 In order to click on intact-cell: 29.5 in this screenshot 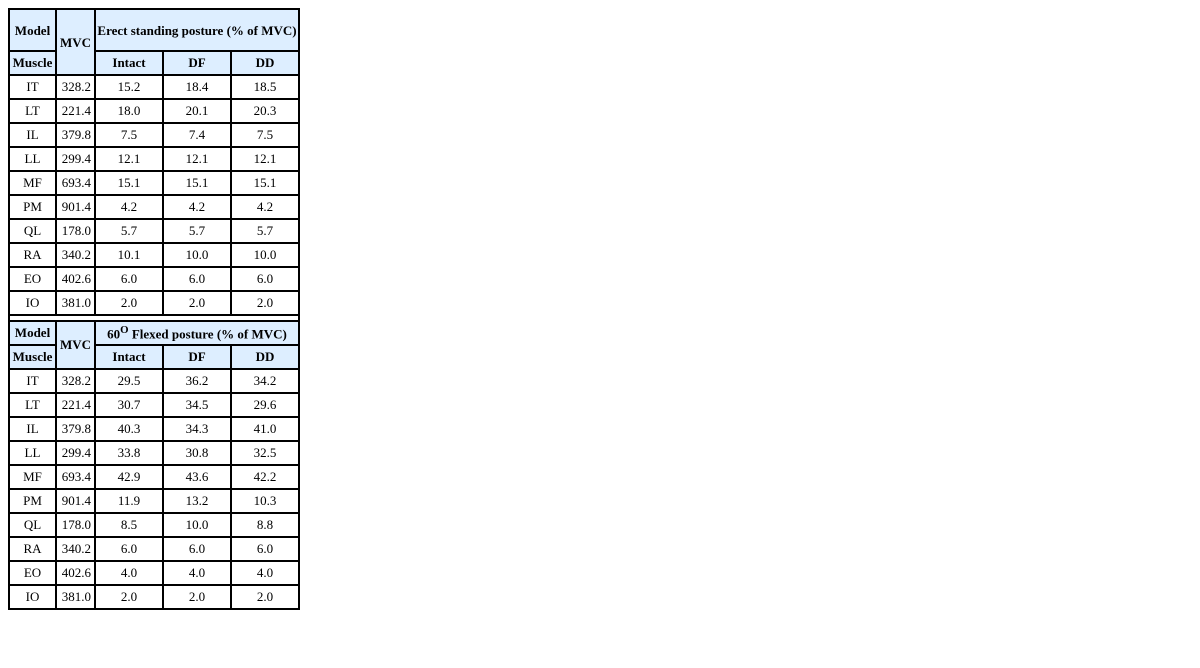, I will do `click(129, 381)`.